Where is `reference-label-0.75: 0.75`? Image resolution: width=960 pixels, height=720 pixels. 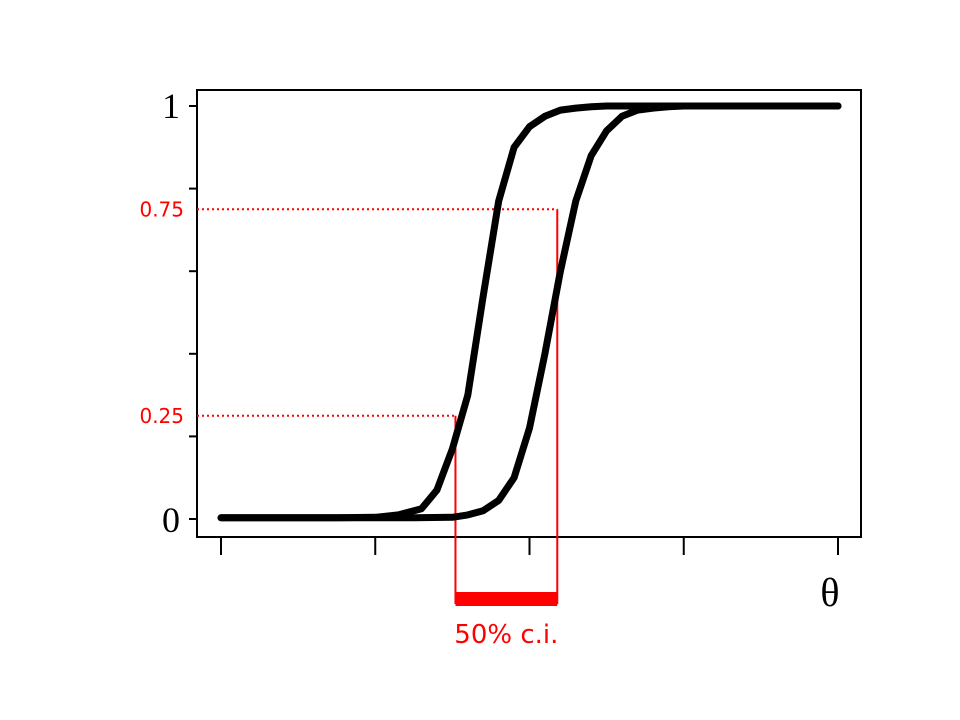
reference-label-0.75: 0.75 is located at coordinates (161, 209).